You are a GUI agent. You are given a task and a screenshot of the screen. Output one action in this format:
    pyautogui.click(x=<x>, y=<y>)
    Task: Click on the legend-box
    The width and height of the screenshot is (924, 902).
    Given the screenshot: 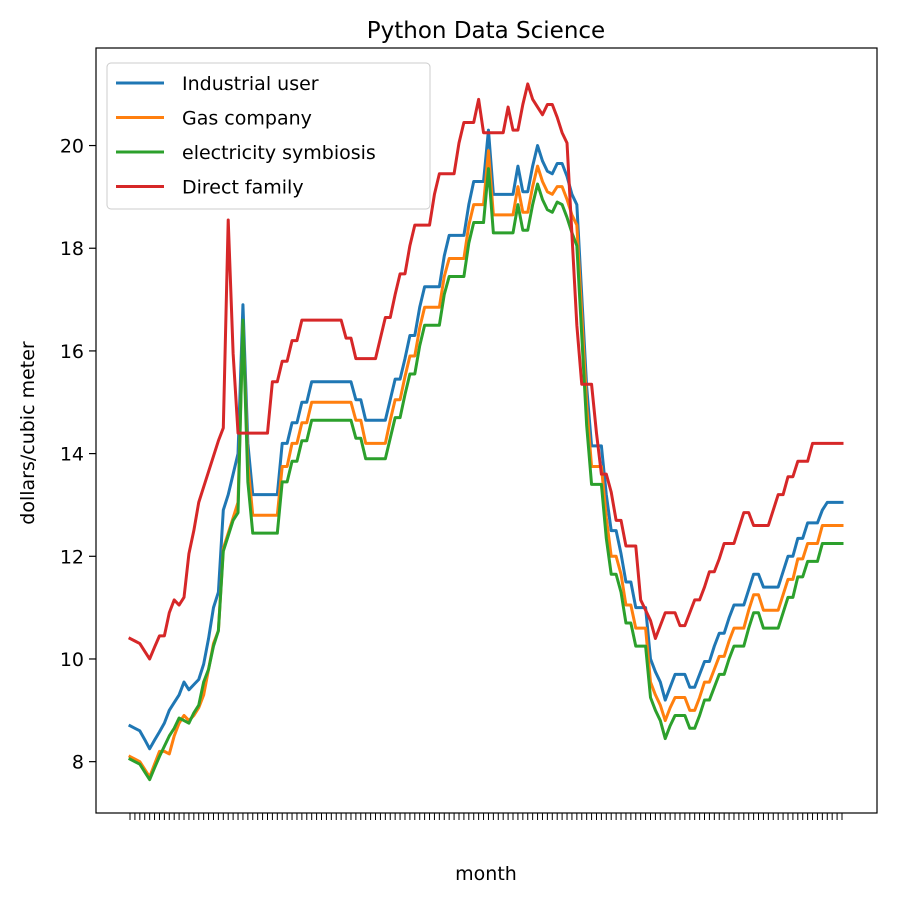 What is the action you would take?
    pyautogui.click(x=268, y=136)
    